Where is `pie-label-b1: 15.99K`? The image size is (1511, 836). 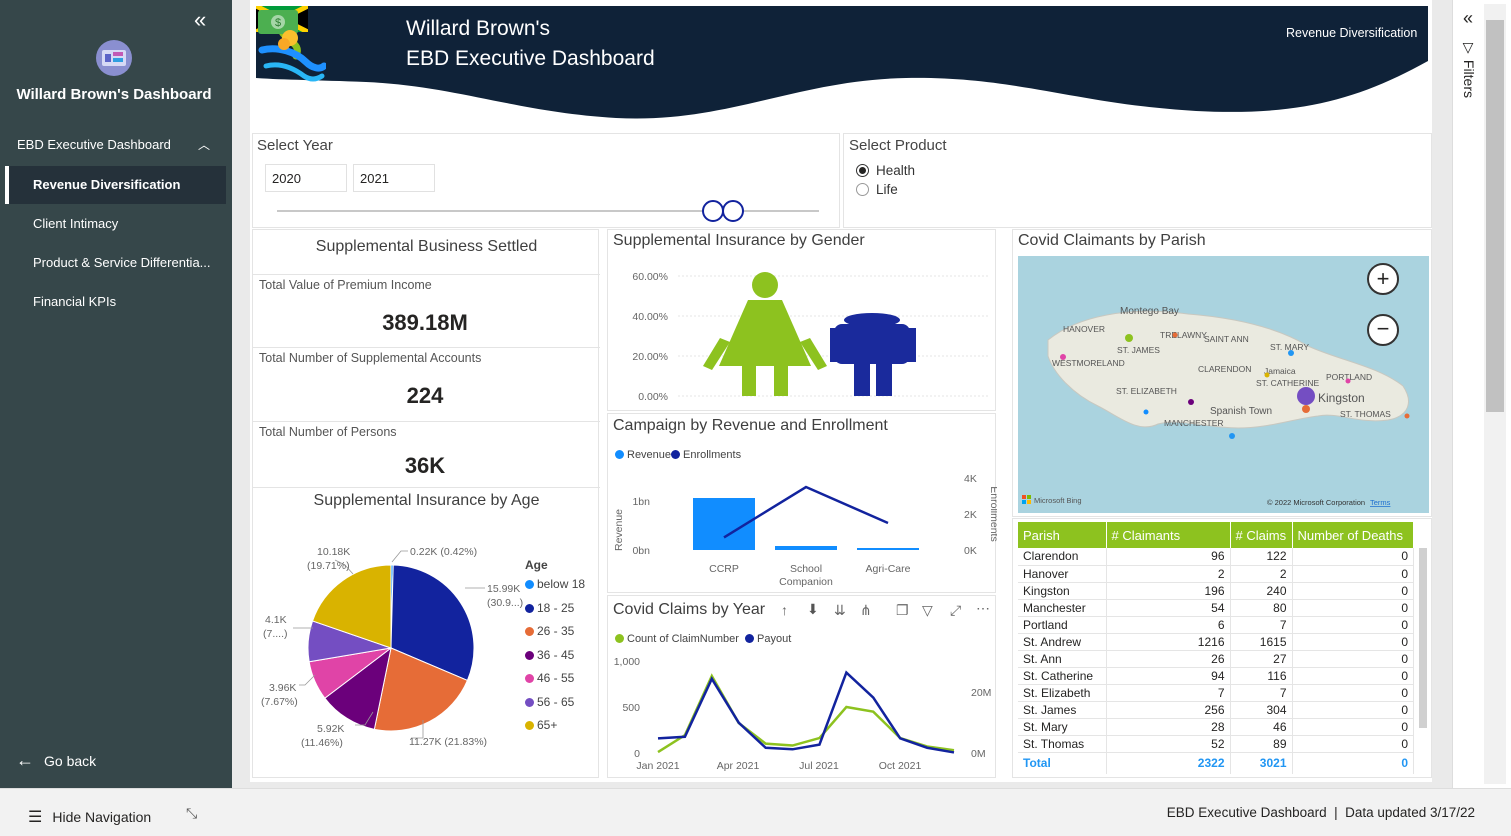
pie-label-b1: 15.99K is located at coordinates (503, 589).